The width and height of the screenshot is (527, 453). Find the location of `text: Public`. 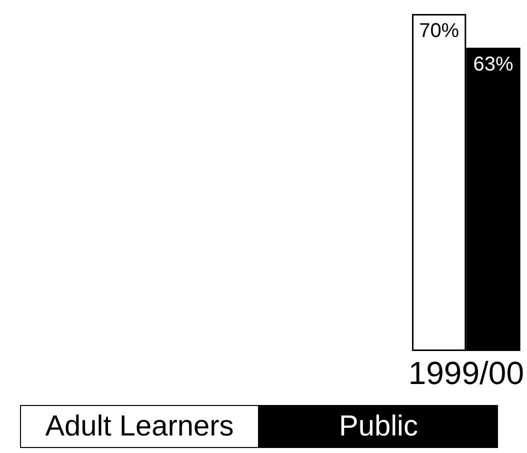

text: Public is located at coordinates (378, 426).